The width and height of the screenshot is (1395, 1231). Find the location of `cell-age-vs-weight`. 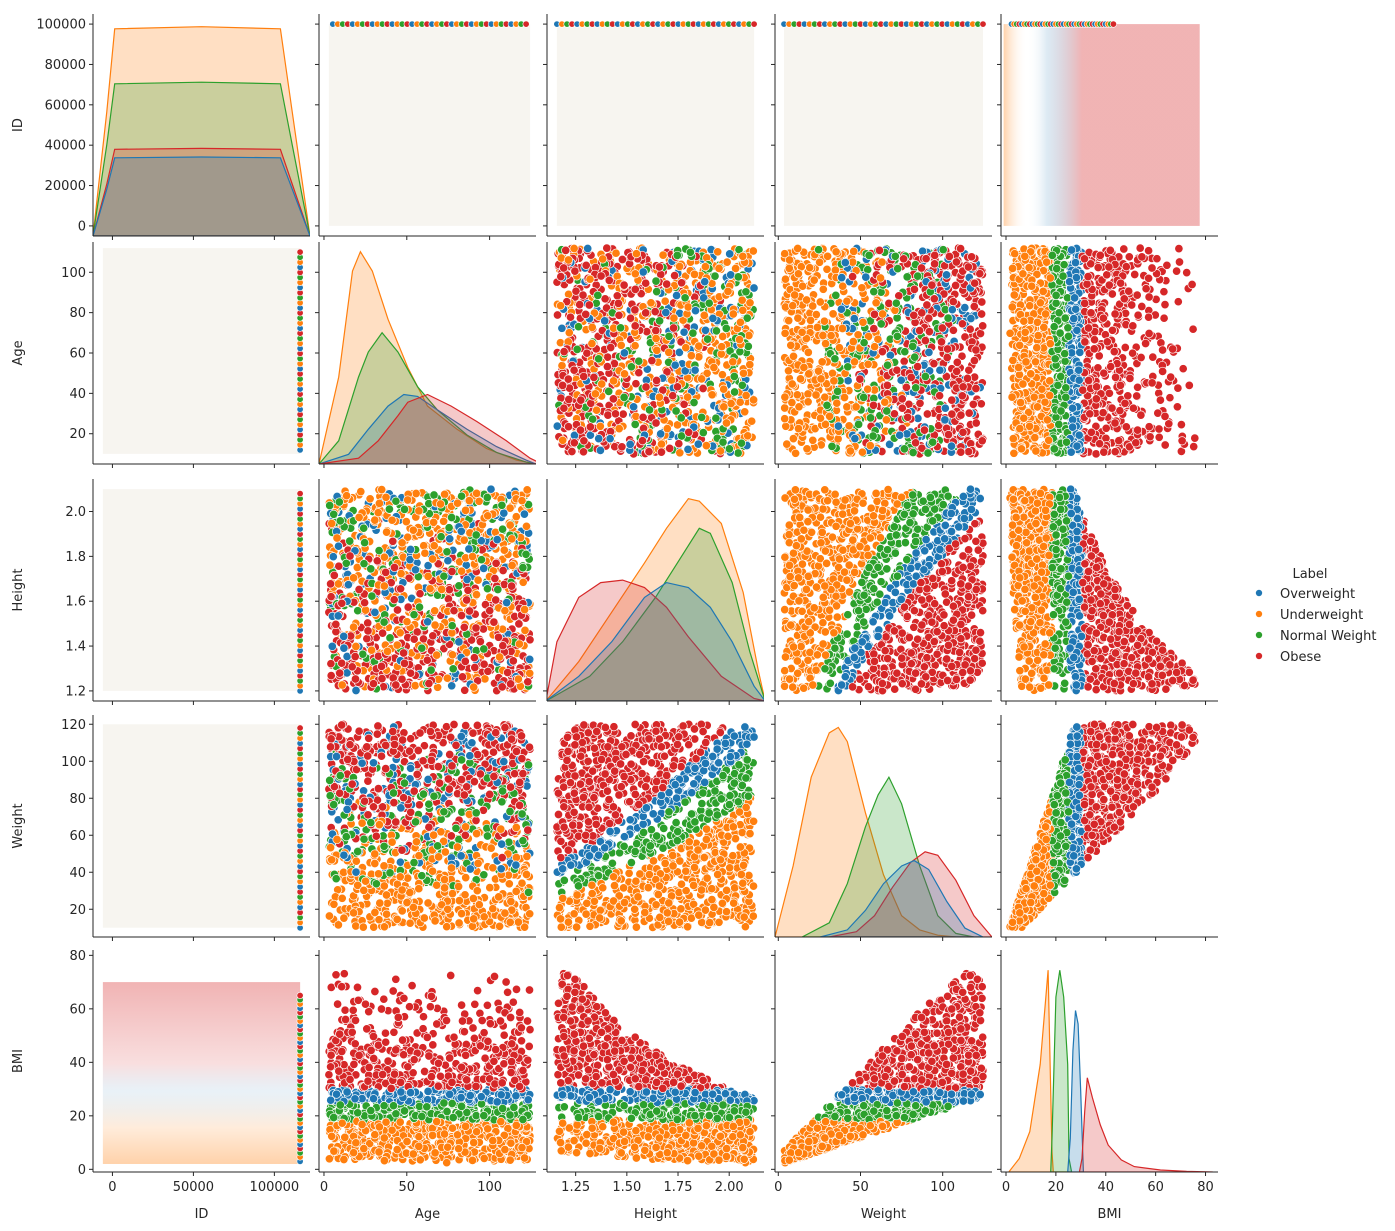

cell-age-vs-weight is located at coordinates (881, 355).